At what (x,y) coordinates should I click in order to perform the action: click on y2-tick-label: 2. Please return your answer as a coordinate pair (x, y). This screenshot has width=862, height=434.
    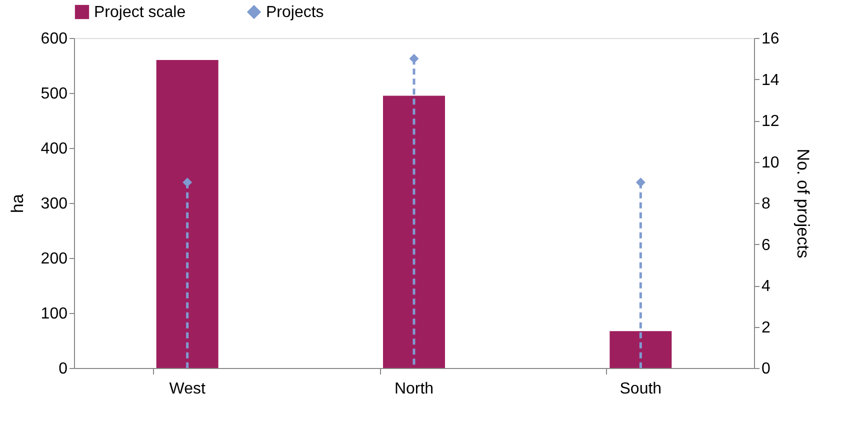
    Looking at the image, I should click on (766, 327).